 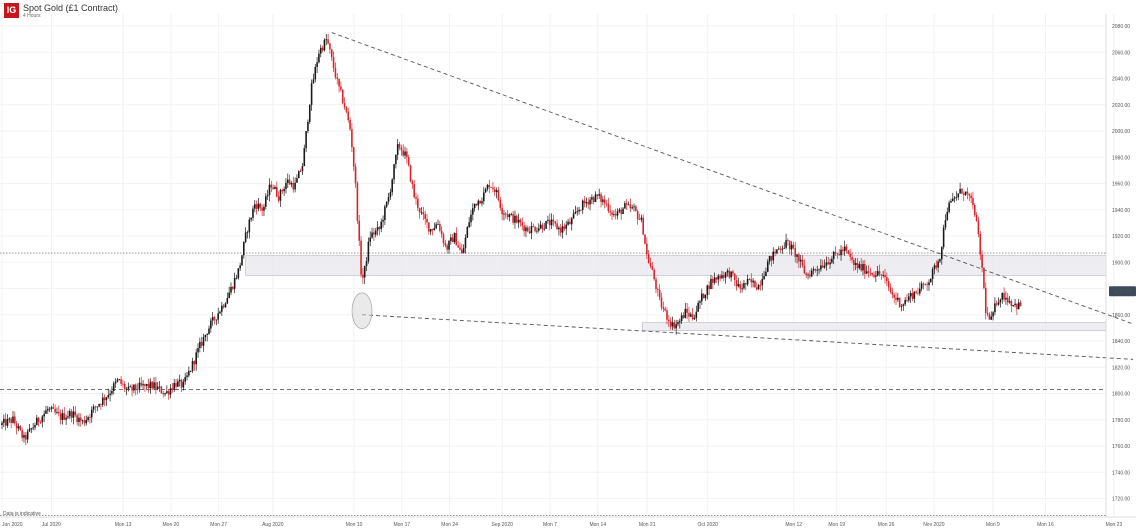 I want to click on y-tick-label: 2060.00, so click(x=1121, y=53).